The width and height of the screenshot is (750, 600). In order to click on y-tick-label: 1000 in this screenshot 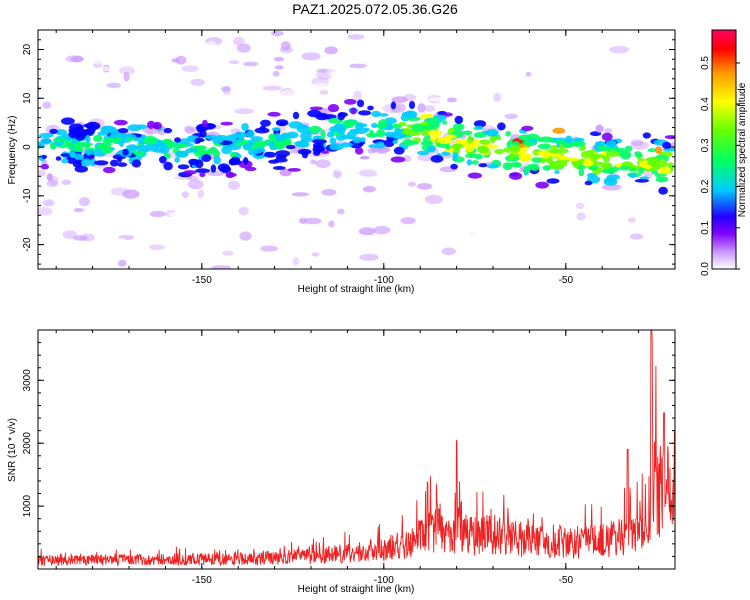, I will do `click(27, 506)`.